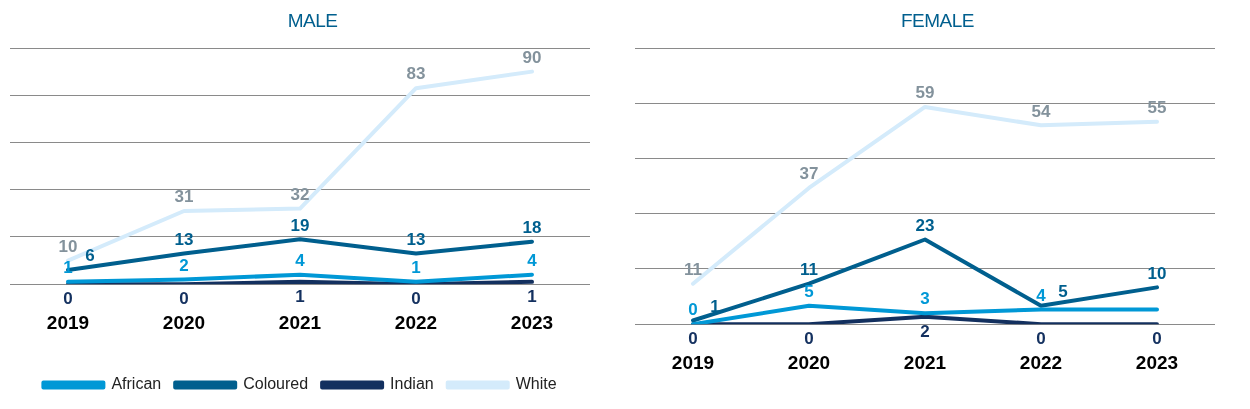 Image resolution: width=1250 pixels, height=409 pixels. What do you see at coordinates (925, 299) in the screenshot?
I see `data-label: 3` at bounding box center [925, 299].